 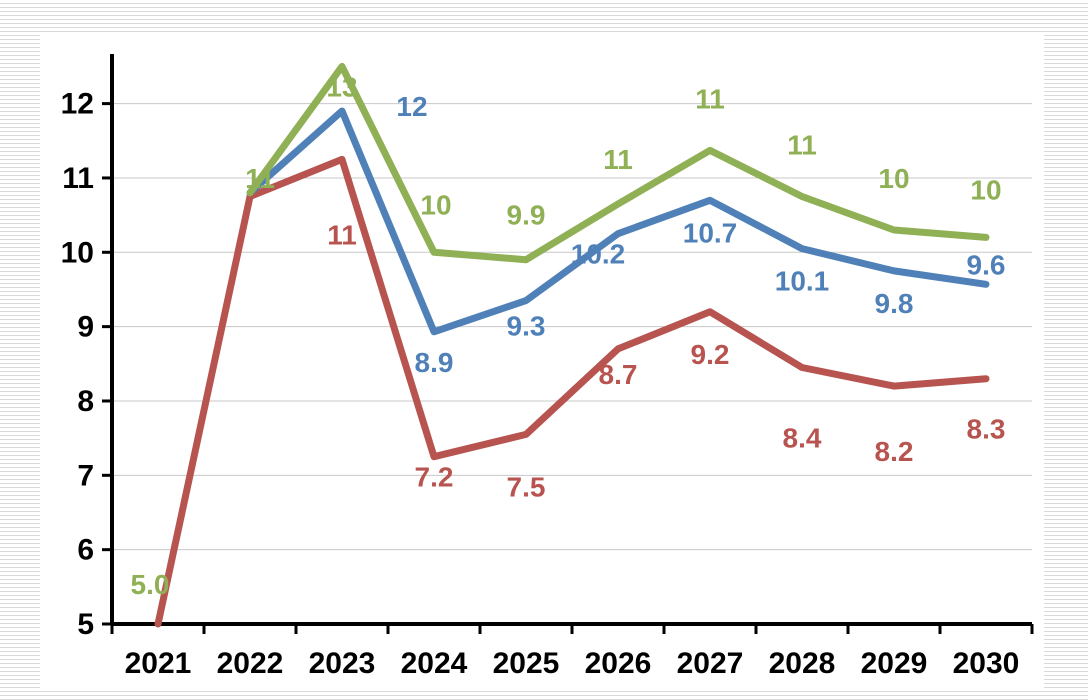 What do you see at coordinates (77, 104) in the screenshot?
I see `y-tick-label: 12` at bounding box center [77, 104].